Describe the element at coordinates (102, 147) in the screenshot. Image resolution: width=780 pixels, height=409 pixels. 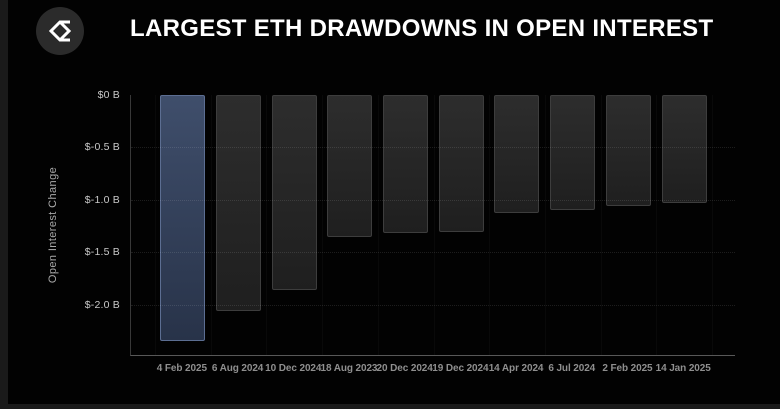
I see `y-axis-tick-label: $-0.5 B` at that location.